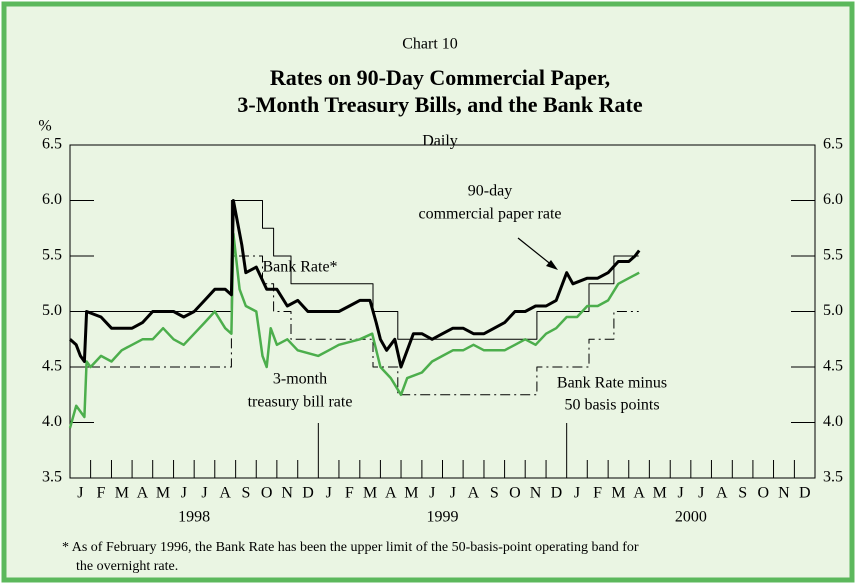 This screenshot has width=856, height=584. Describe the element at coordinates (440, 77) in the screenshot. I see `chart-title: Rates on 90-Day Commercial Paper,` at that location.